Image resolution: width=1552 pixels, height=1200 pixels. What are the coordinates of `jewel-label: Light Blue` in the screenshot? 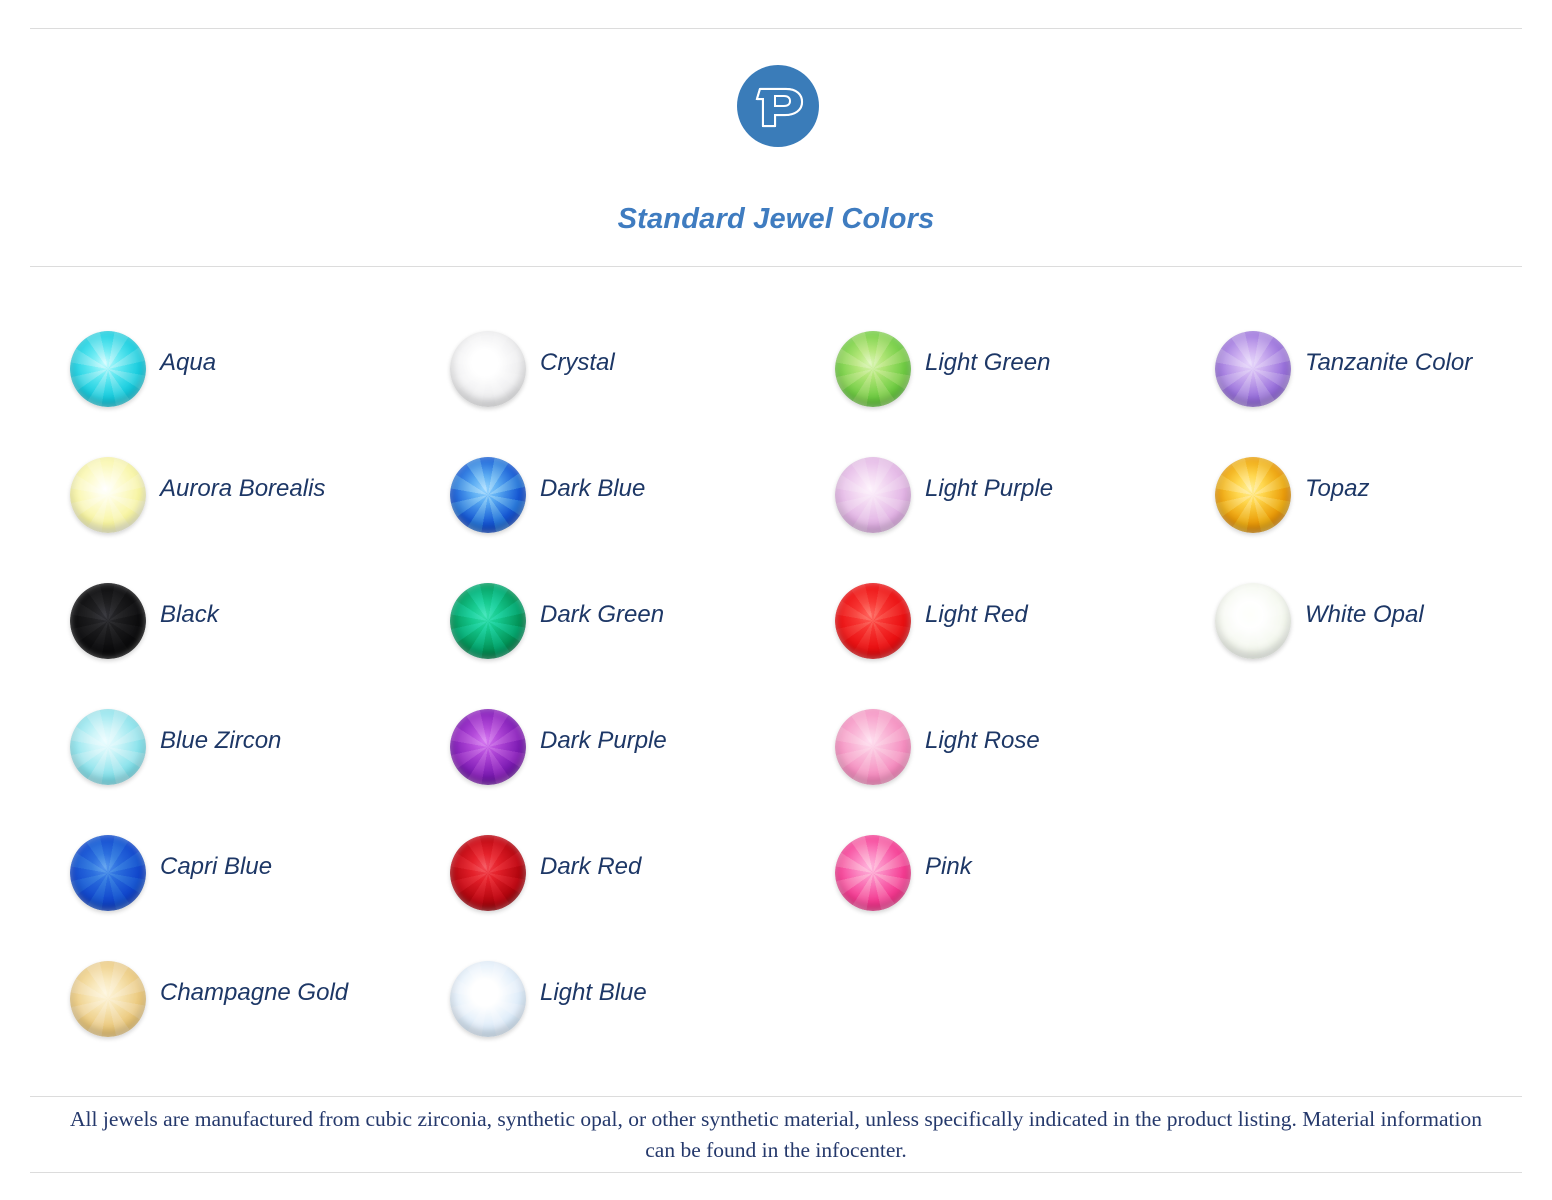 It's located at (593, 992).